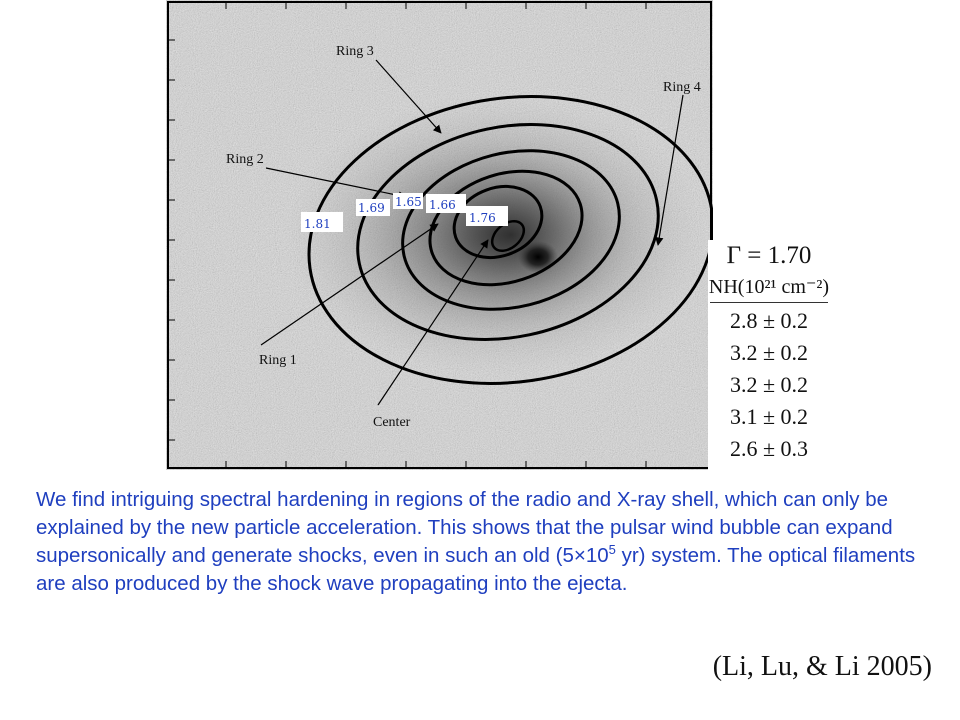  I want to click on ring-1-label: Ring 1, so click(278, 360).